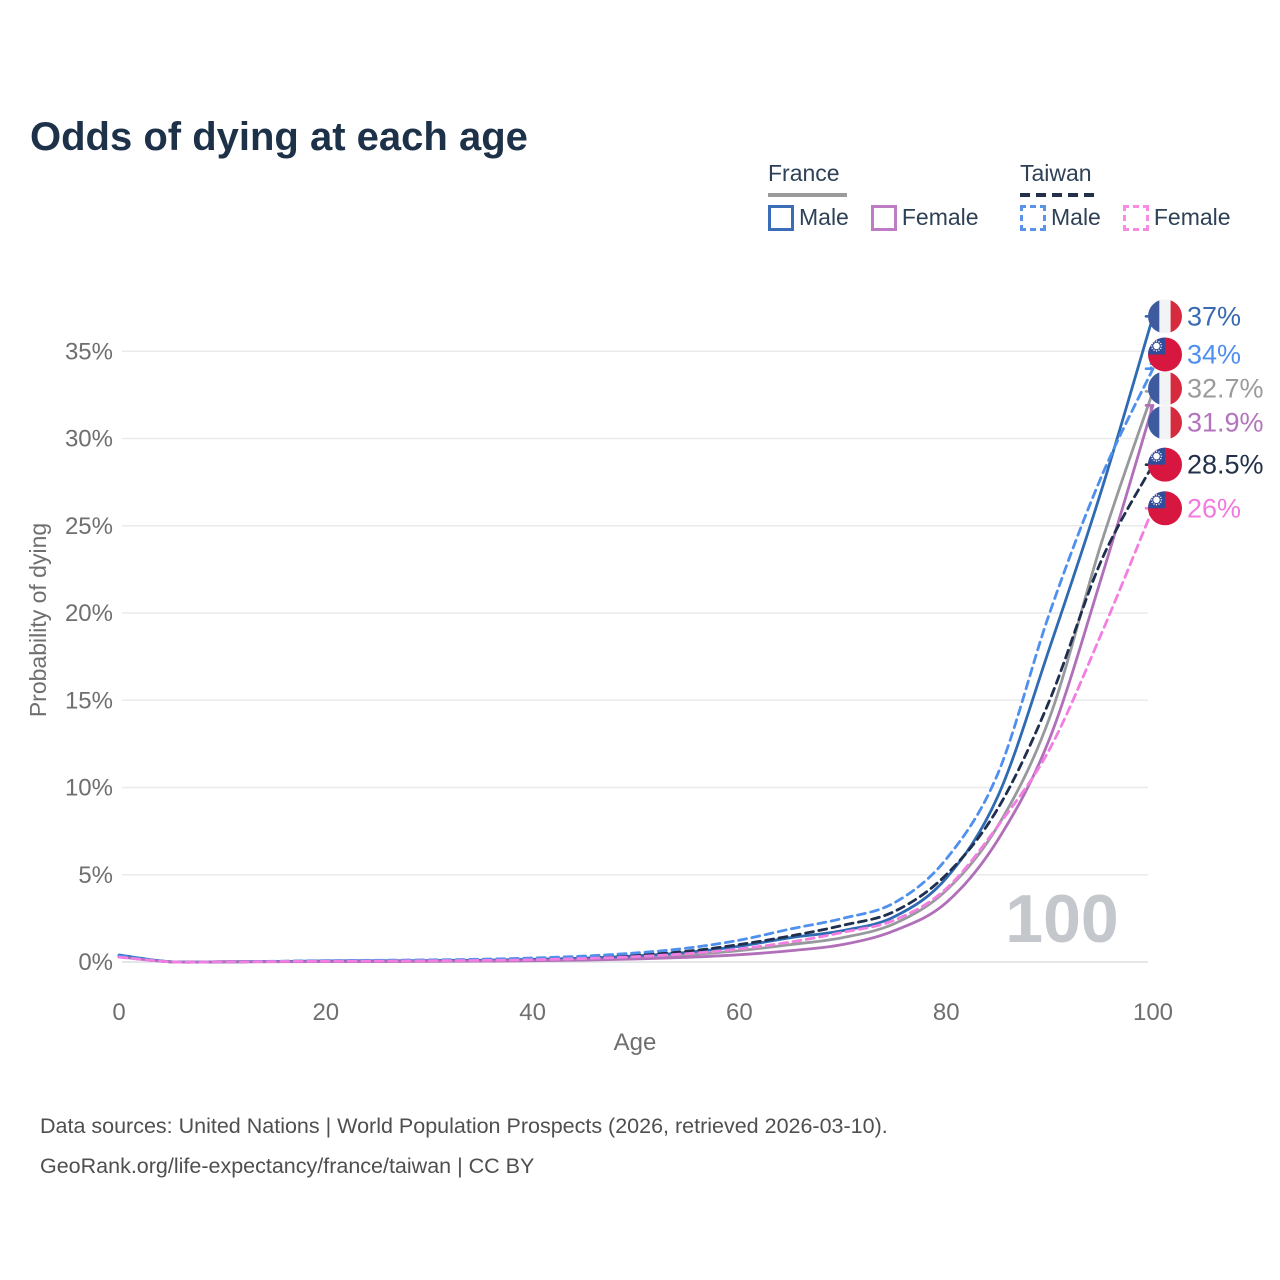 Image resolution: width=1280 pixels, height=1280 pixels. I want to click on legend-item-france-male: Male, so click(808, 217).